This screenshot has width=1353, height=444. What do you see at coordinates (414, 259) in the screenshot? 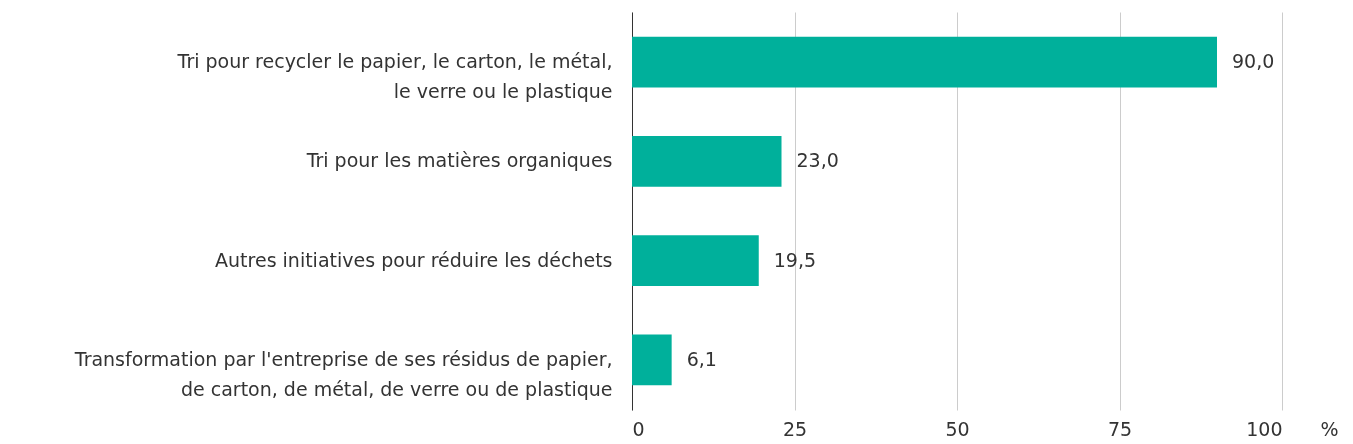
I see `y-tick-label: Autres initiatives pour réduire les déchets` at bounding box center [414, 259].